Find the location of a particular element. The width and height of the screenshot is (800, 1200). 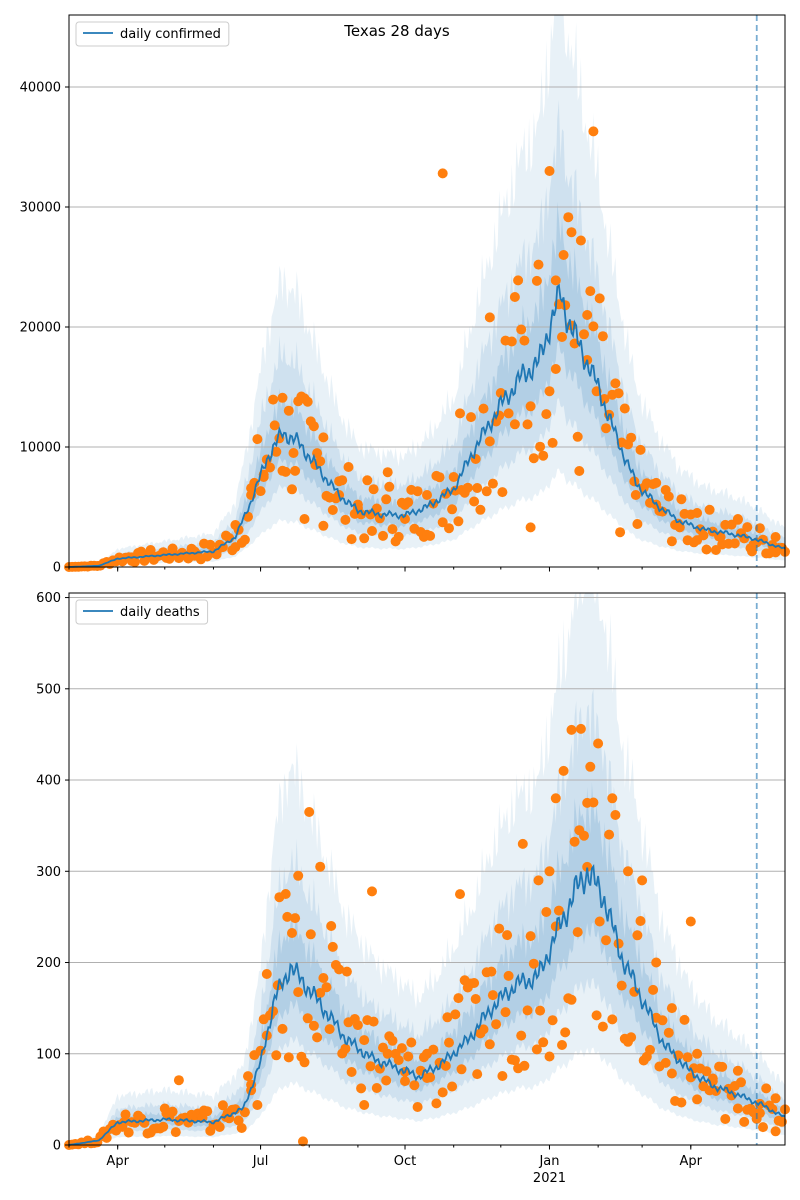

deaths-y-tick-label: 100 is located at coordinates (48, 1054).